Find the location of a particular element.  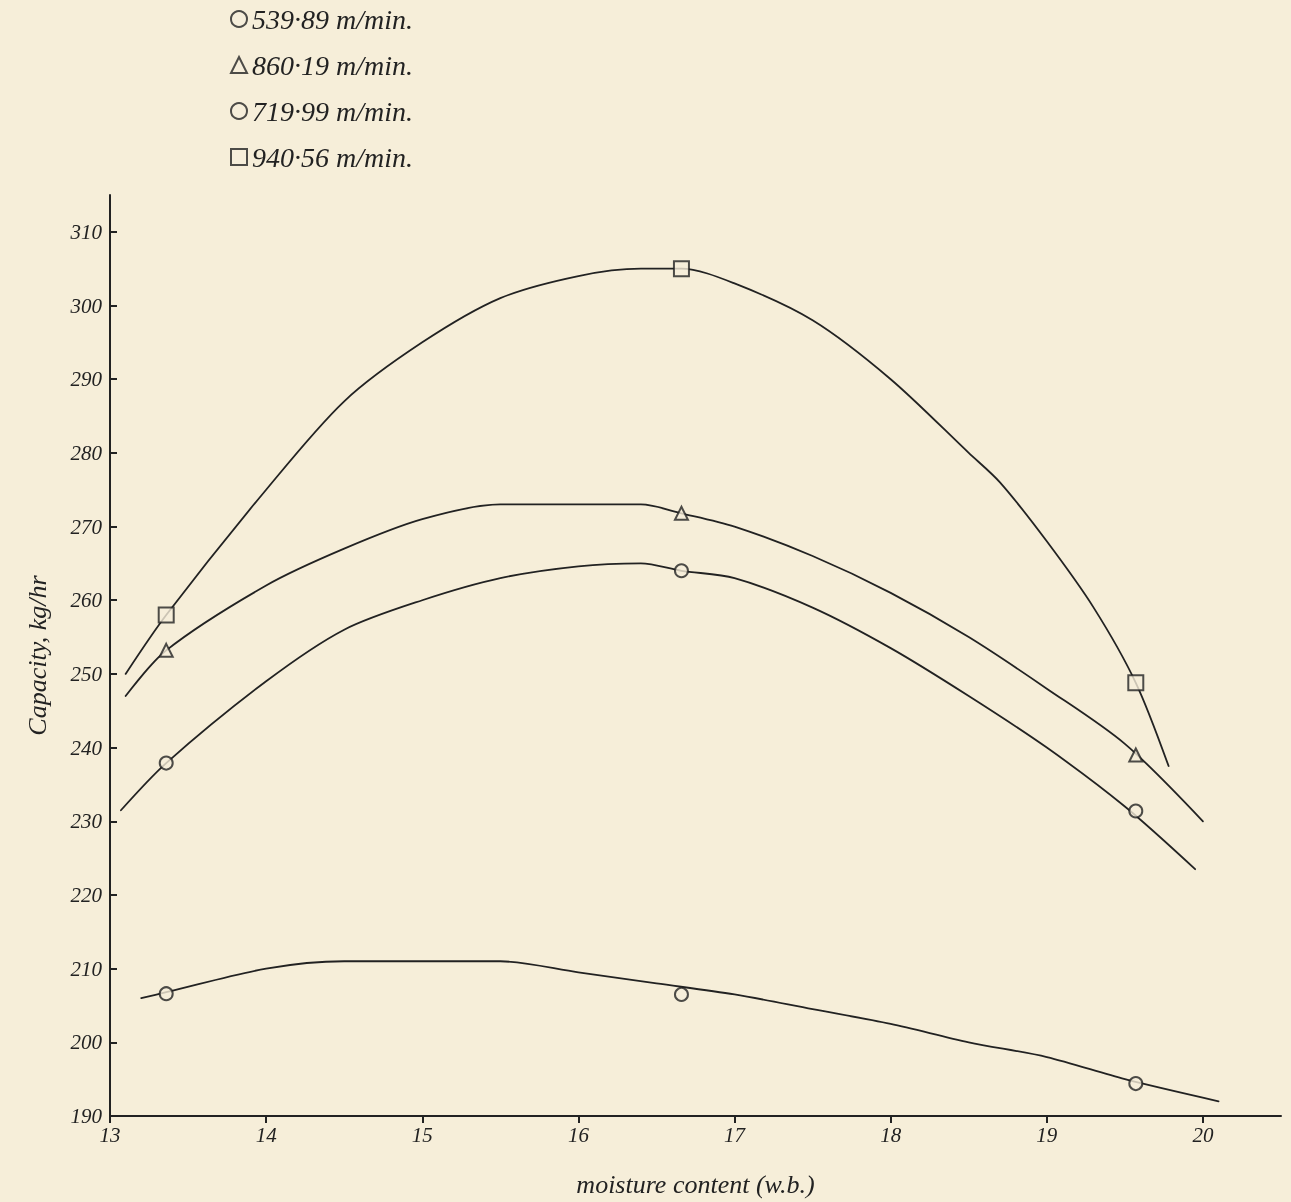

x-tick-label: 19 is located at coordinates (1047, 1134).